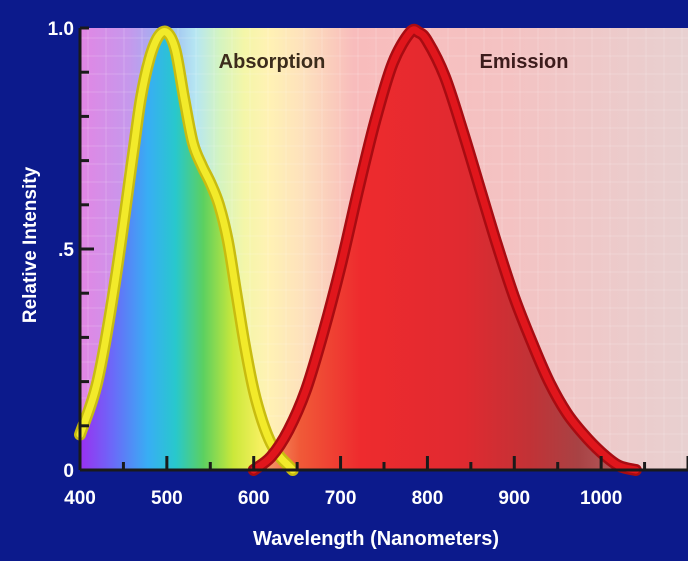 The image size is (688, 561). What do you see at coordinates (601, 498) in the screenshot?
I see `x-tick-label: 1000` at bounding box center [601, 498].